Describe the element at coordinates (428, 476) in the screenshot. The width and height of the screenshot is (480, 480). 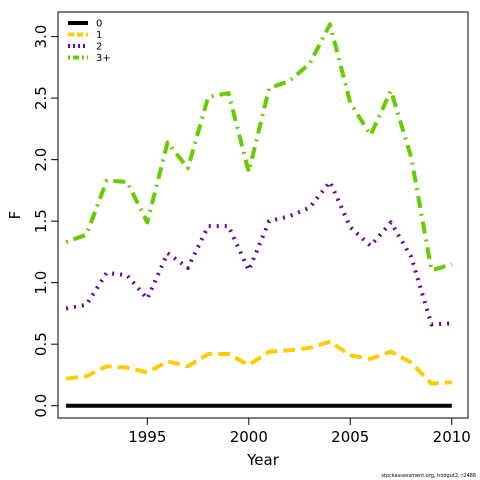
I see `credit-text: stockassessment.org, hodgut2, r2488` at that location.